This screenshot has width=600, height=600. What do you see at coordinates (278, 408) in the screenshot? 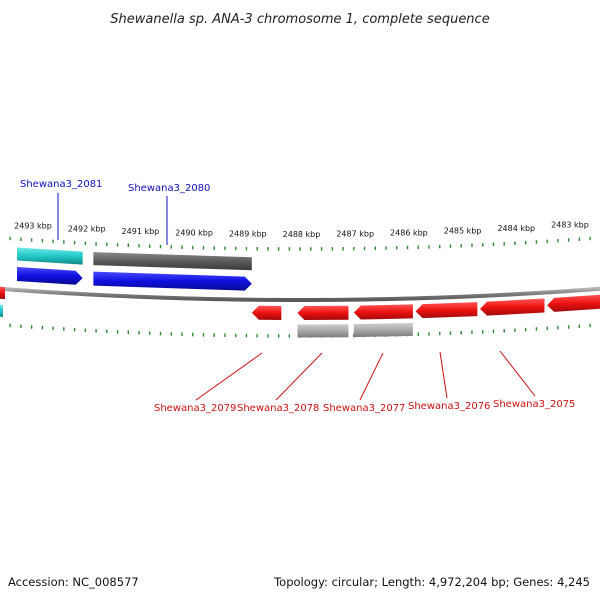
I see `reverse-gene-label: Shewana3_2078` at bounding box center [278, 408].